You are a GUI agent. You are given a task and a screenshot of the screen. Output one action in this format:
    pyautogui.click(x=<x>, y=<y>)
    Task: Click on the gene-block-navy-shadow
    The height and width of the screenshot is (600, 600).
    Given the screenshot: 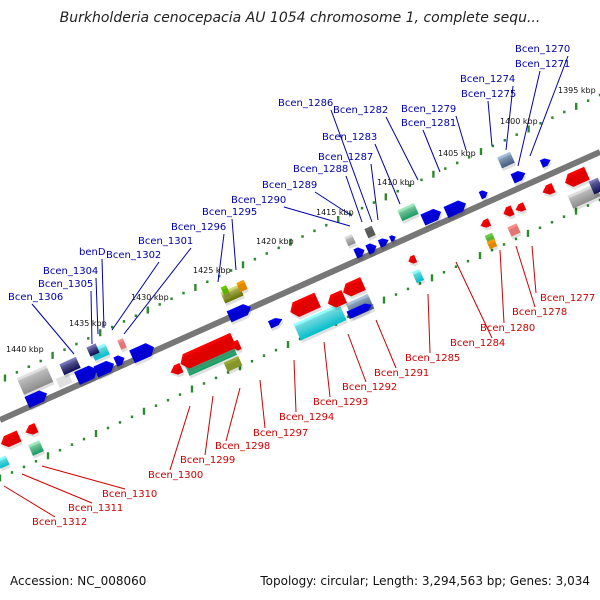 What is the action you would take?
    pyautogui.click(x=94, y=353)
    